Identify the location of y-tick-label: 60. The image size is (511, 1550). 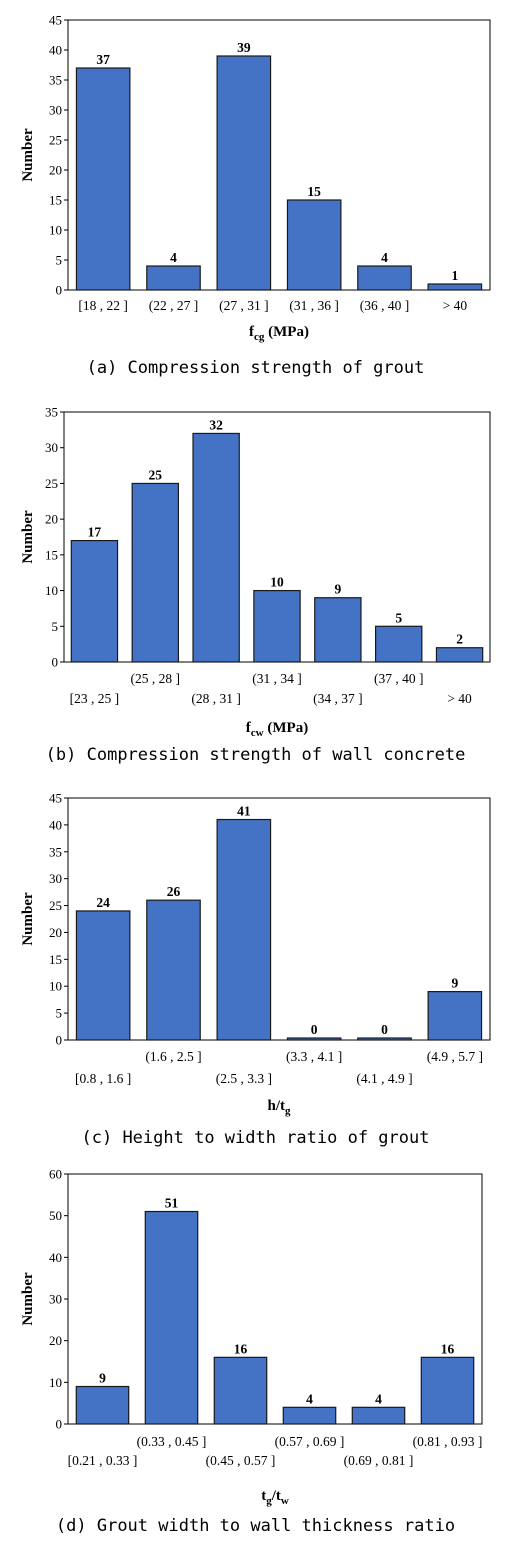
(55, 1174).